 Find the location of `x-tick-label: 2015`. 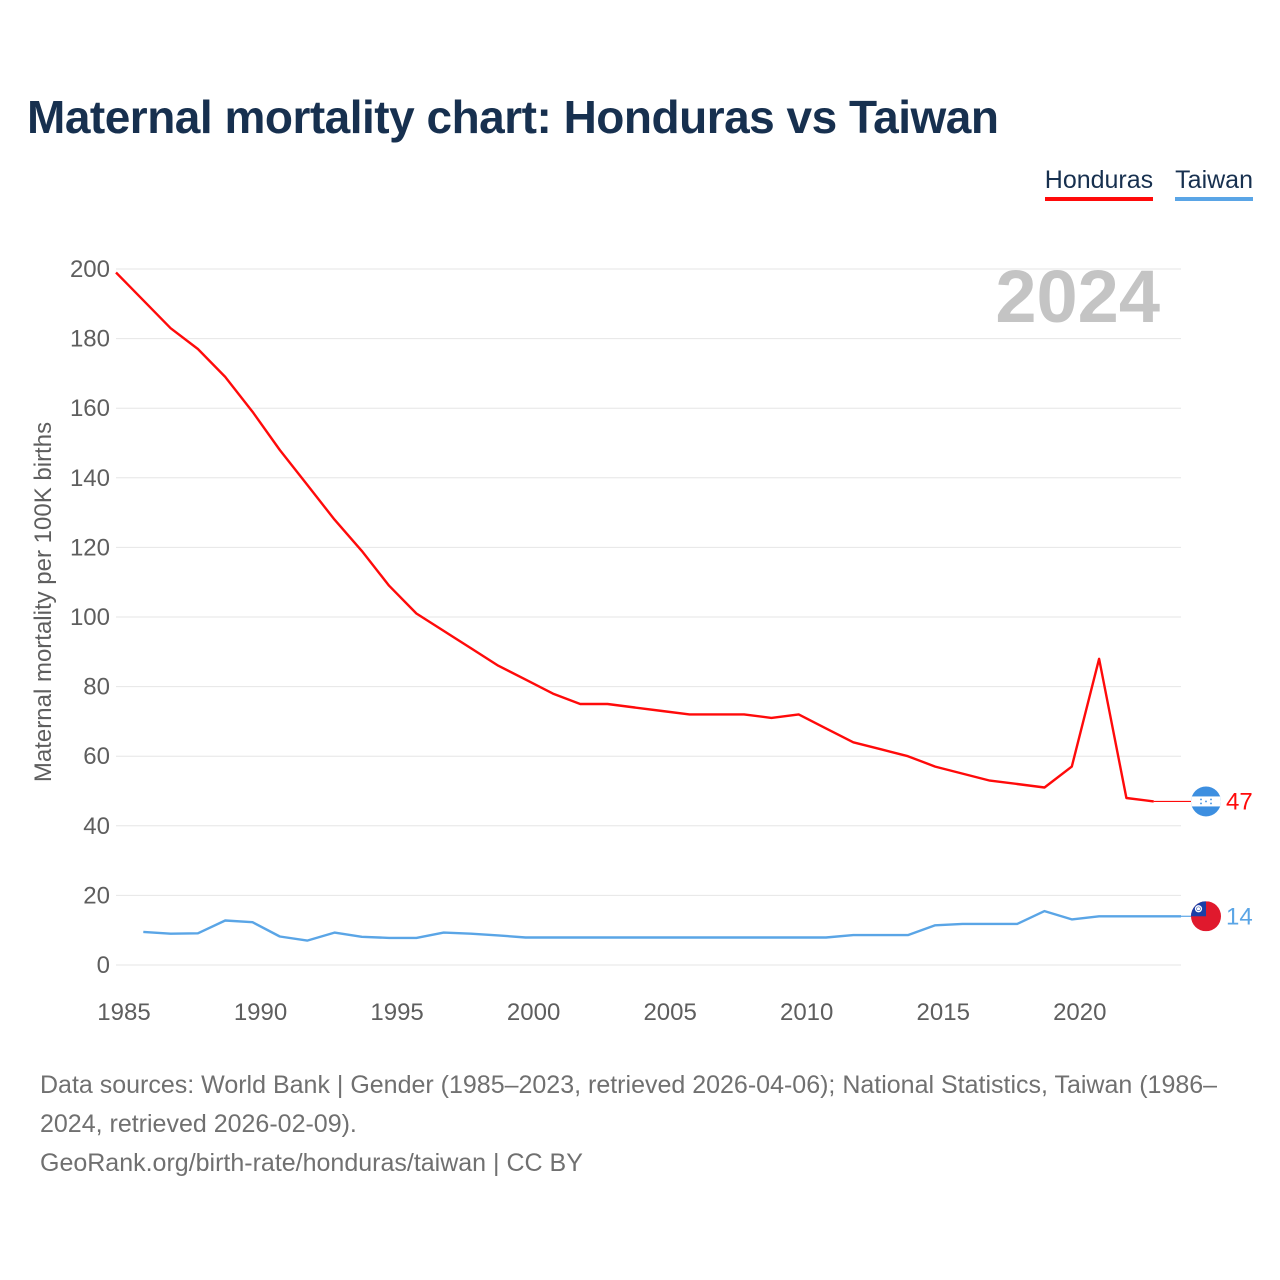

x-tick-label: 2015 is located at coordinates (943, 1012).